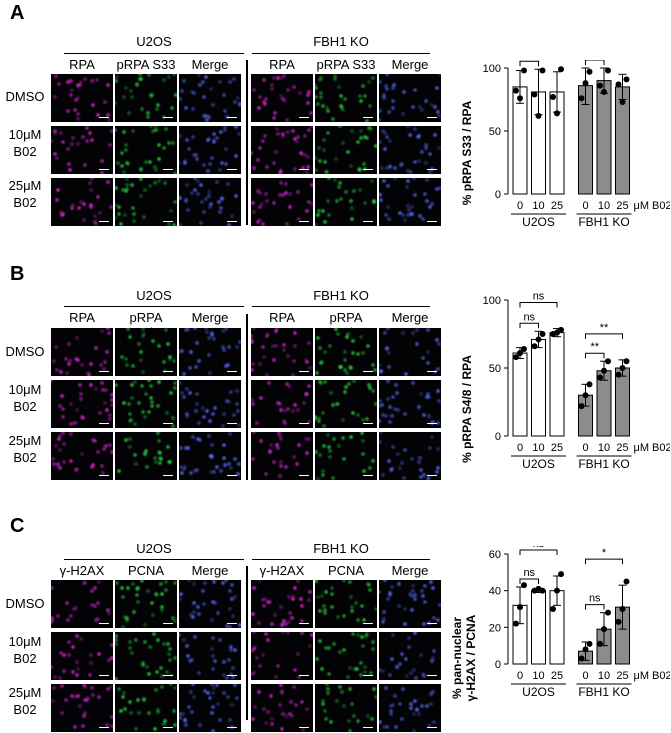 The image size is (671, 733). Describe the element at coordinates (154, 53) in the screenshot. I see `group-underline` at that location.